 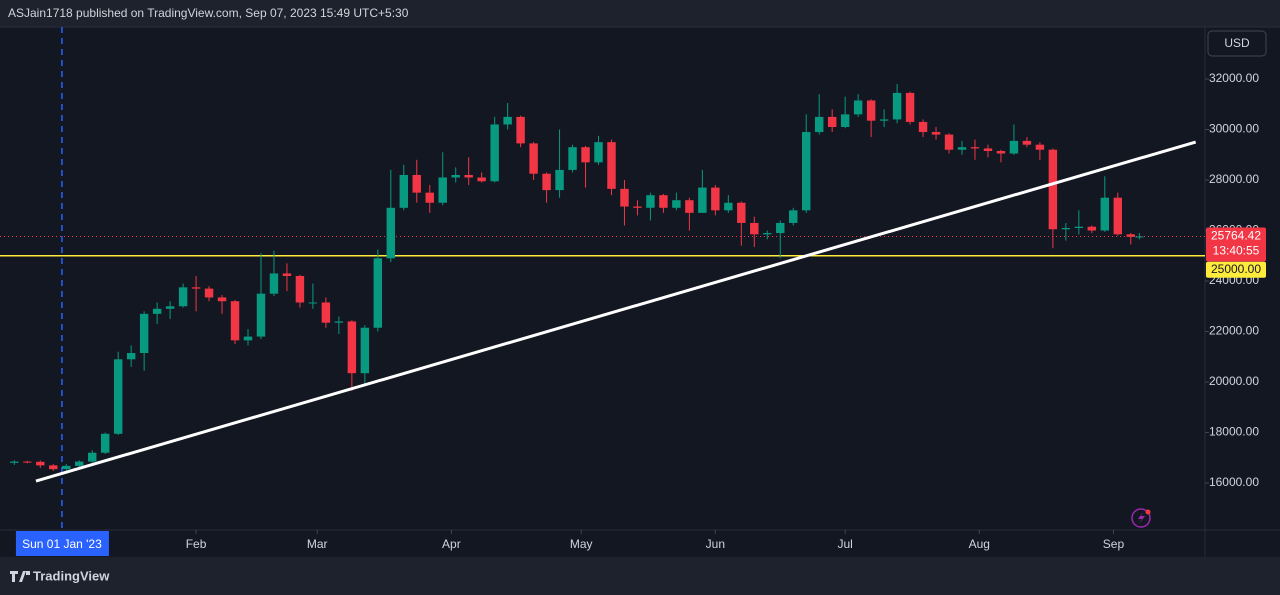 What do you see at coordinates (196, 544) in the screenshot?
I see `x-tick-label: Feb` at bounding box center [196, 544].